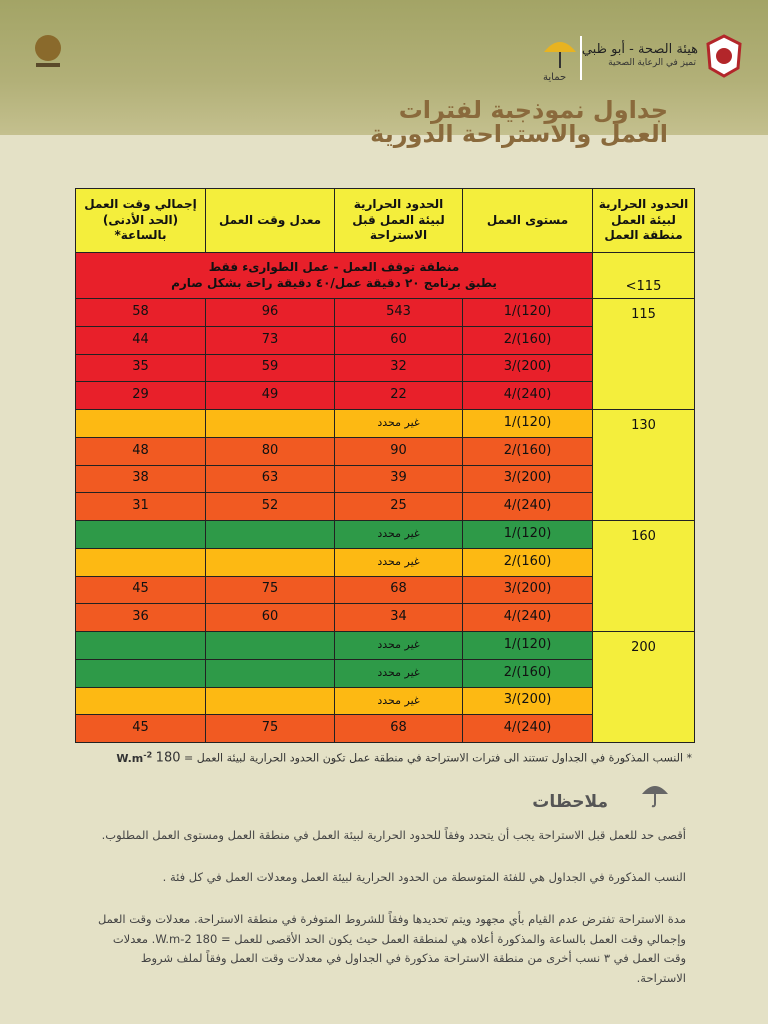 This screenshot has width=768, height=1024. Describe the element at coordinates (655, 797) in the screenshot. I see `notes-icon` at that location.